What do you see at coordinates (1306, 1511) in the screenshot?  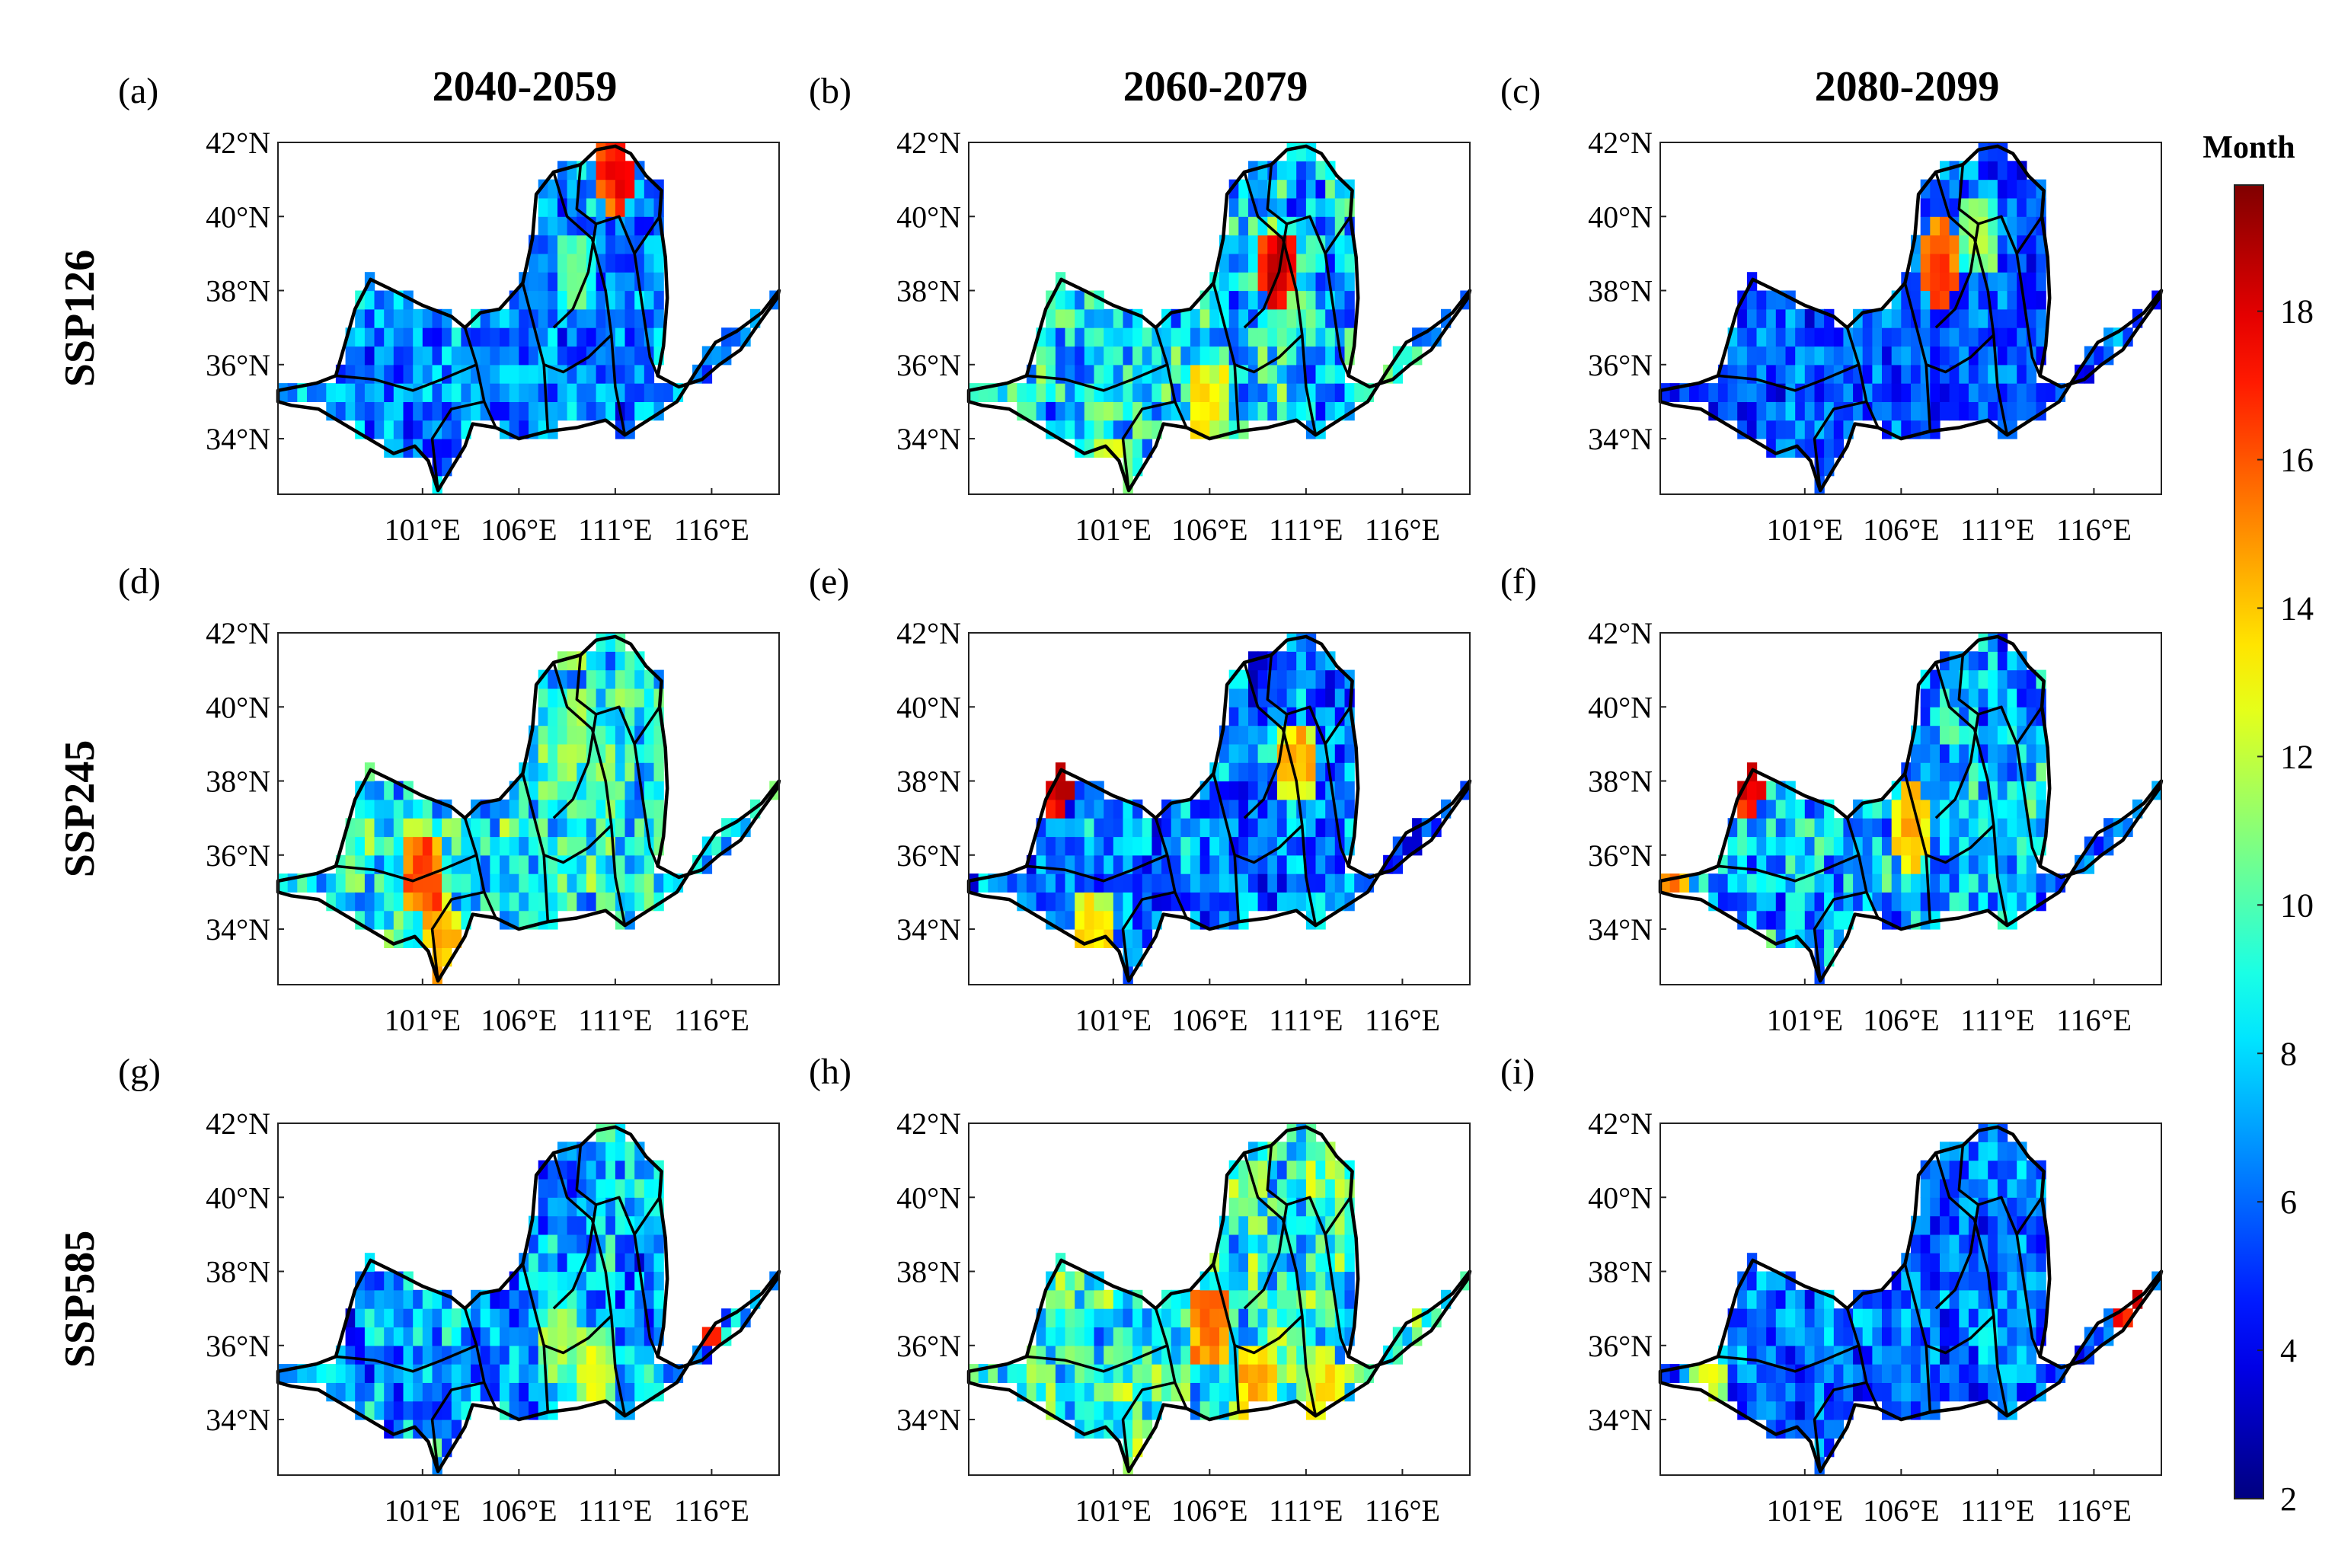 I see `x-tick-label: 111°E` at bounding box center [1306, 1511].